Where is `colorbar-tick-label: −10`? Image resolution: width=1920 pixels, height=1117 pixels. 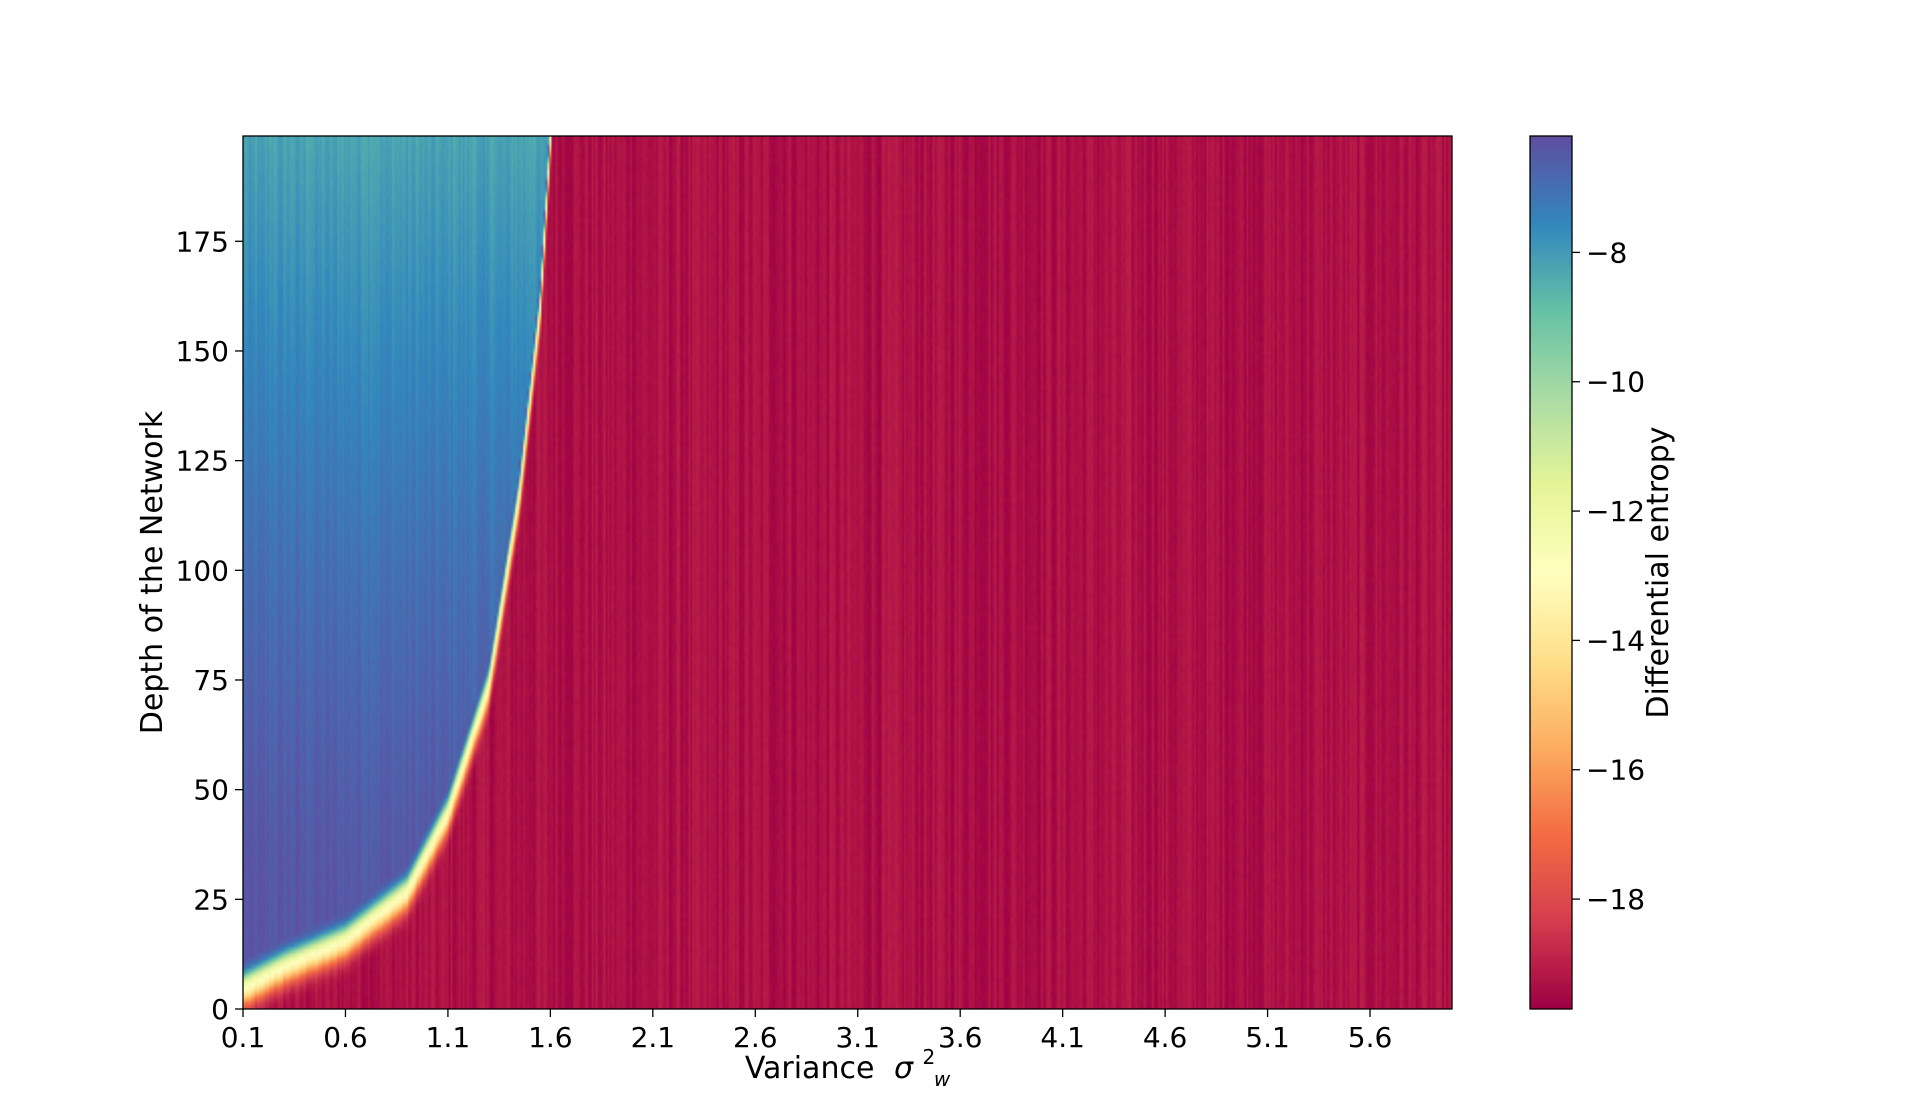
colorbar-tick-label: −10 is located at coordinates (1615, 382).